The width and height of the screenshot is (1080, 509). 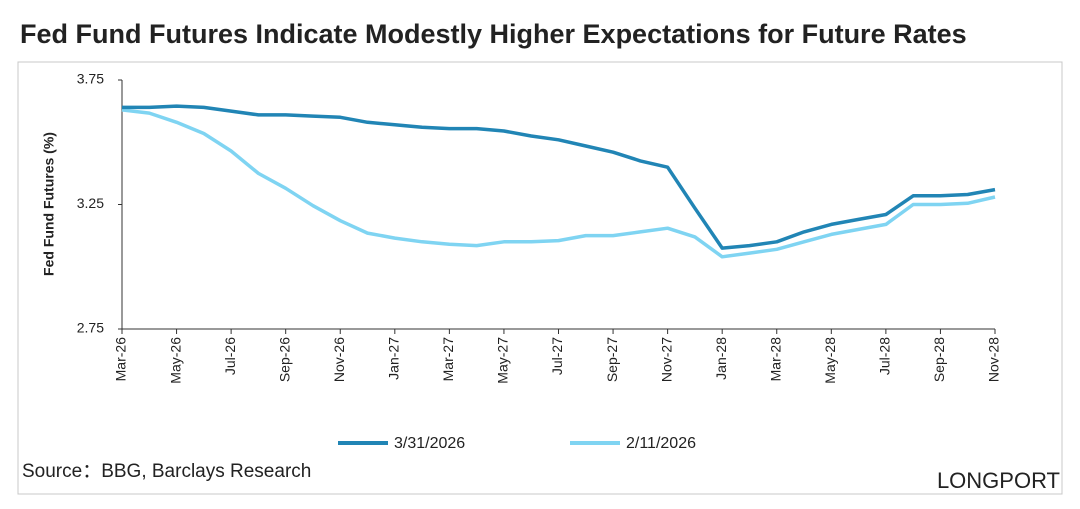 What do you see at coordinates (503, 360) in the screenshot?
I see `x-tick-label: May-27` at bounding box center [503, 360].